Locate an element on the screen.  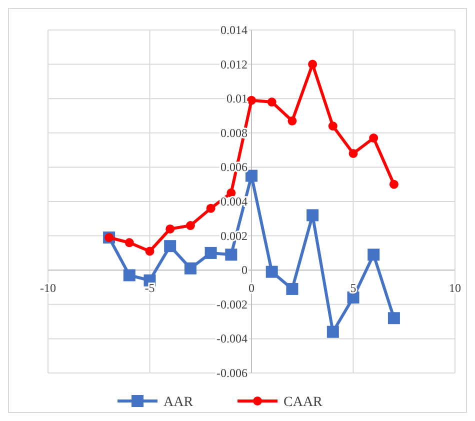
legend-label: CAAR is located at coordinates (304, 402).